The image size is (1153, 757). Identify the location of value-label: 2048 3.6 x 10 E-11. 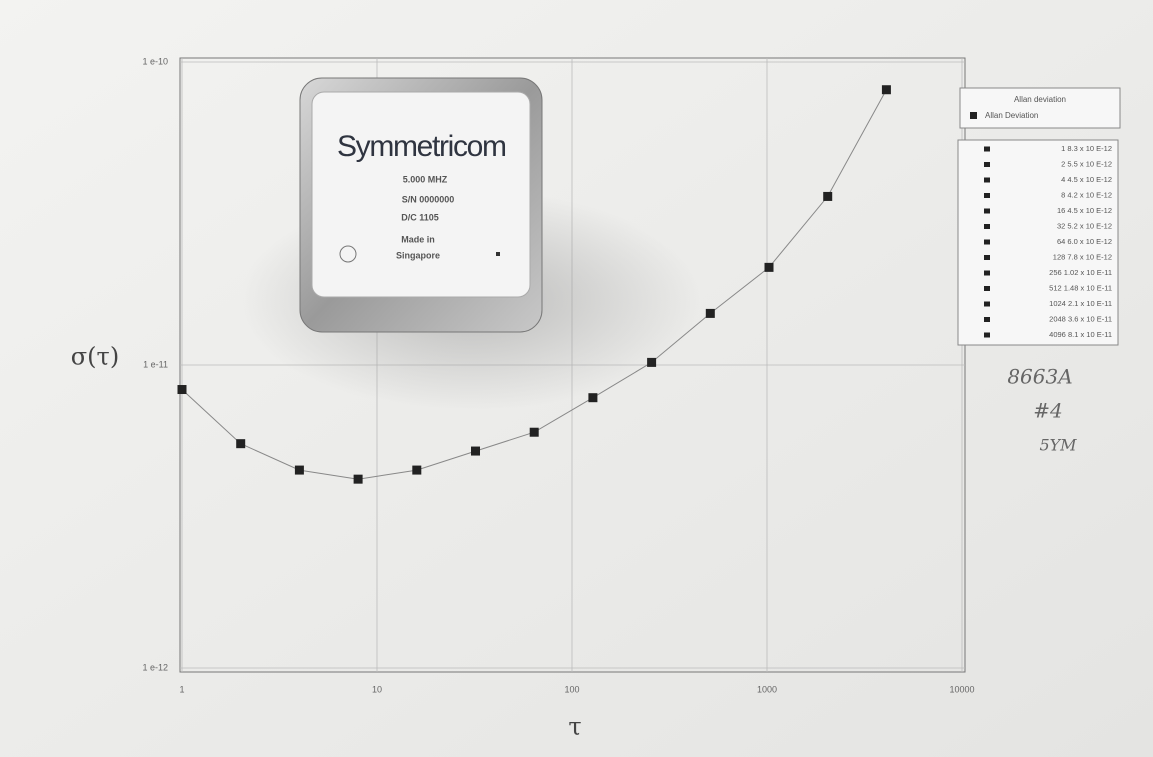
(1080, 318).